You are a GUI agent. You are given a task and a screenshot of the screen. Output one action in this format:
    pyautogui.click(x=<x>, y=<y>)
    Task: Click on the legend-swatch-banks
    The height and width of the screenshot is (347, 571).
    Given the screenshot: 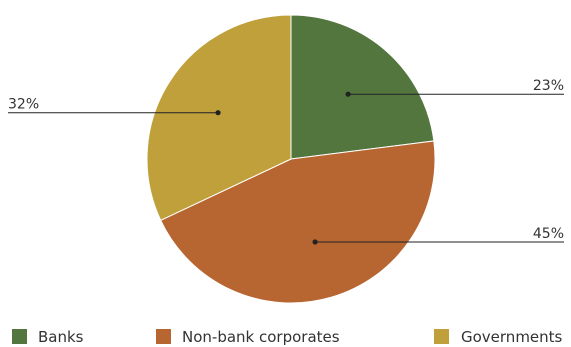 What is the action you would take?
    pyautogui.click(x=19, y=336)
    